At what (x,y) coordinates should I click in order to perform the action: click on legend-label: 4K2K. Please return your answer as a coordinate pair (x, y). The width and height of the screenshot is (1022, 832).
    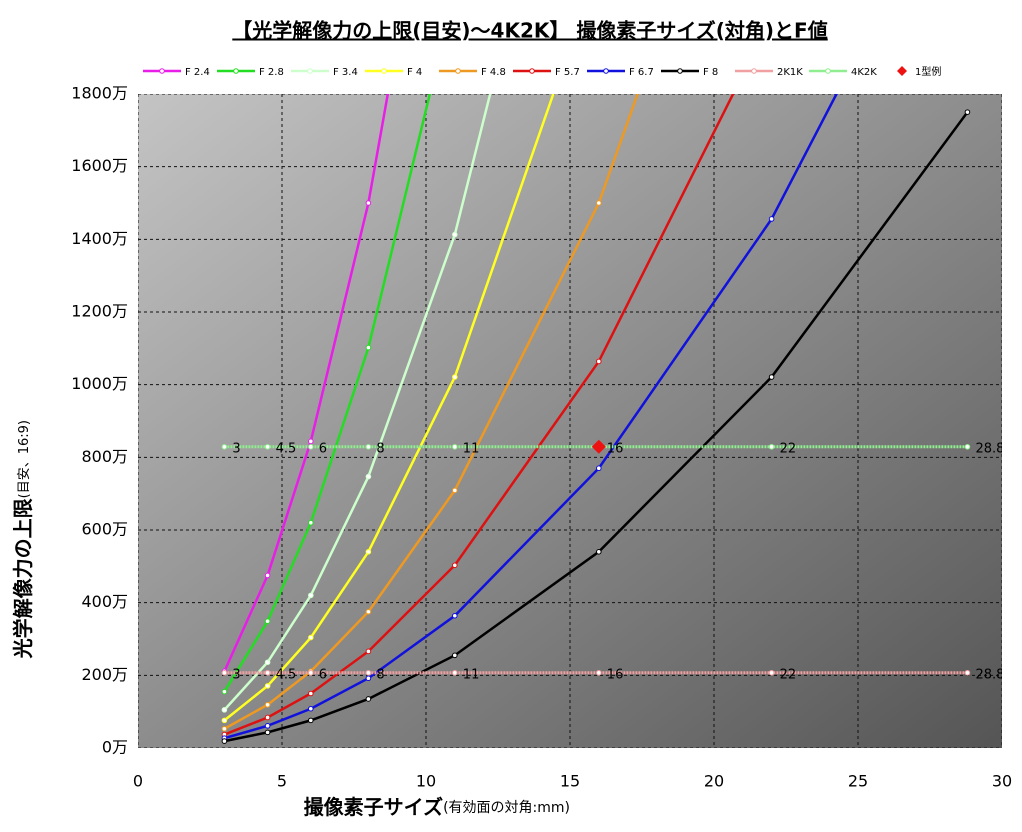
    Looking at the image, I should click on (864, 72).